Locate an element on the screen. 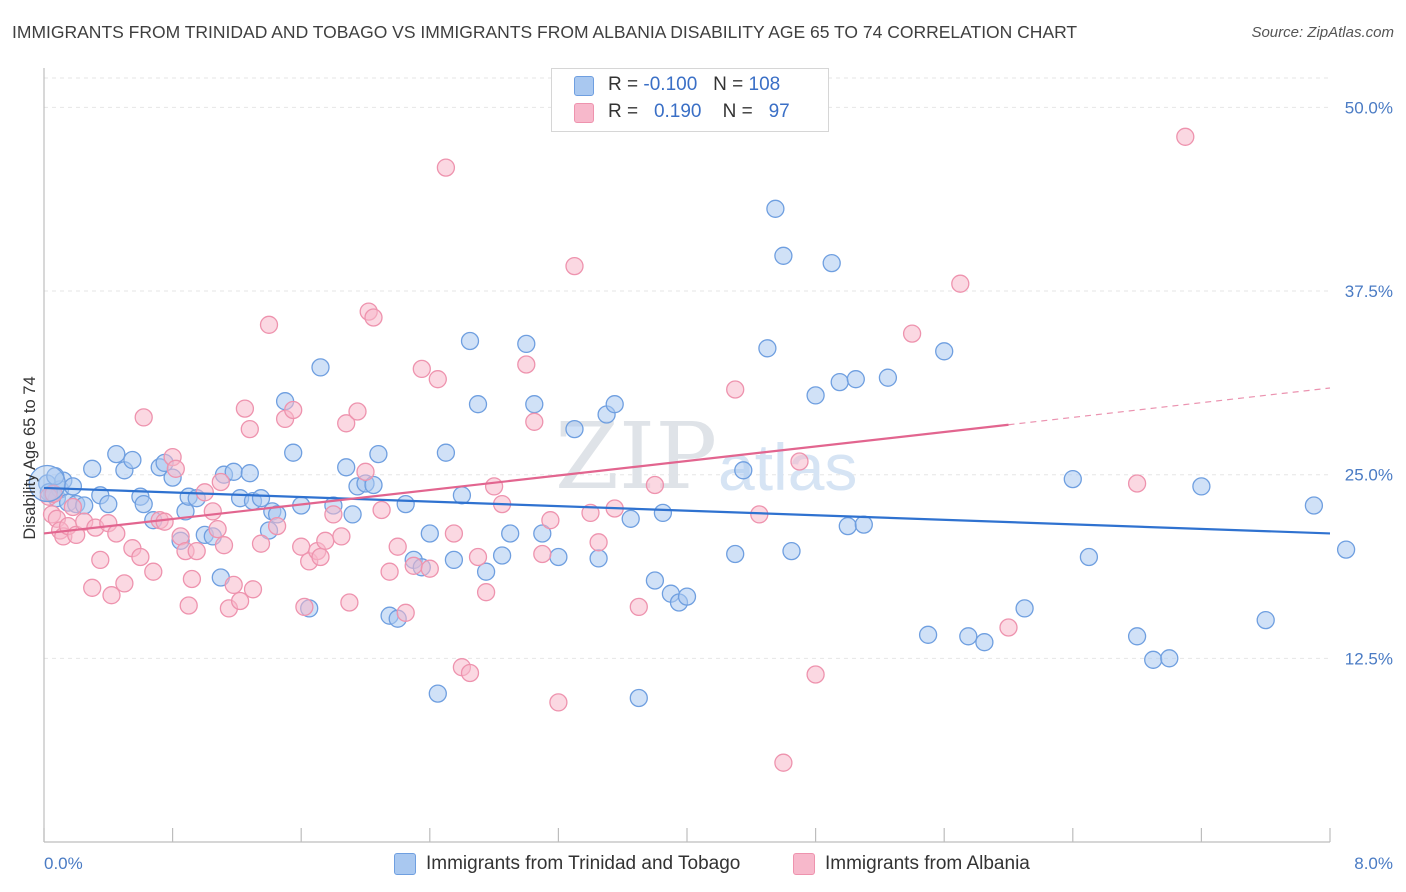  trinidad-trend-line is located at coordinates (687, 510).